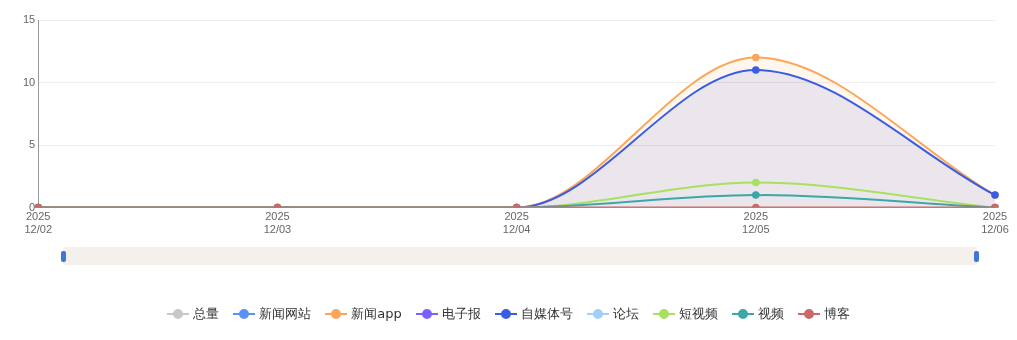 Image resolution: width=1017 pixels, height=340 pixels. I want to click on legend-label: 短视频, so click(698, 314).